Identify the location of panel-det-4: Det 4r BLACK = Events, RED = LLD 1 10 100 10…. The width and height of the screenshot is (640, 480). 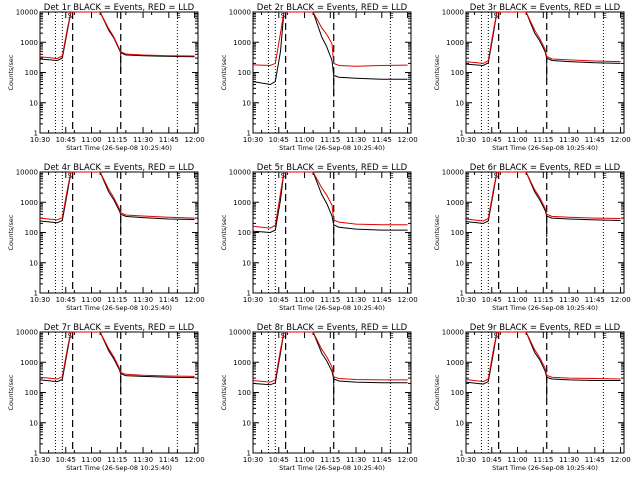
(106, 237).